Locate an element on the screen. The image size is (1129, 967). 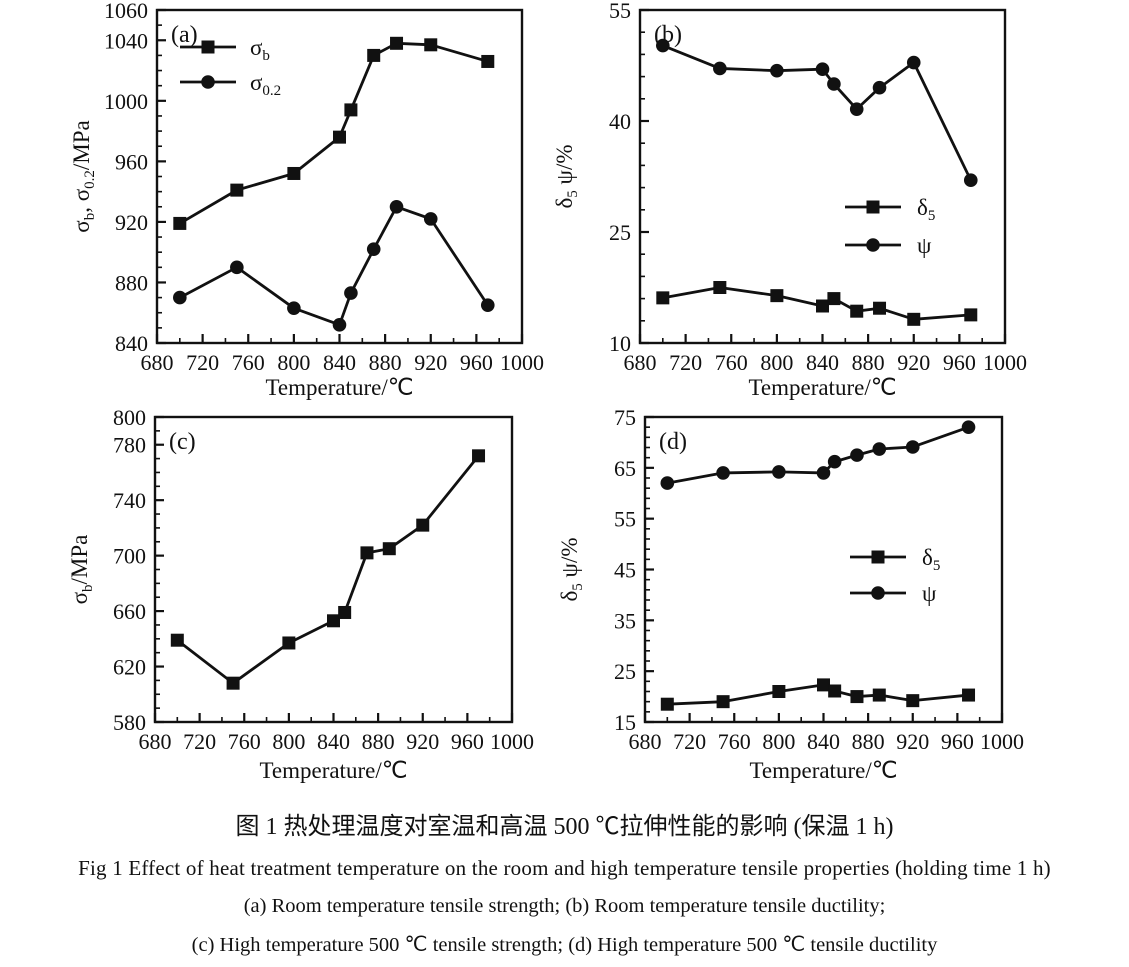
caption-chinese: 图 1 热处理温度对室温和高温 500 ℃拉伸性能的影响 (保温 1 h) is located at coordinates (564, 827).